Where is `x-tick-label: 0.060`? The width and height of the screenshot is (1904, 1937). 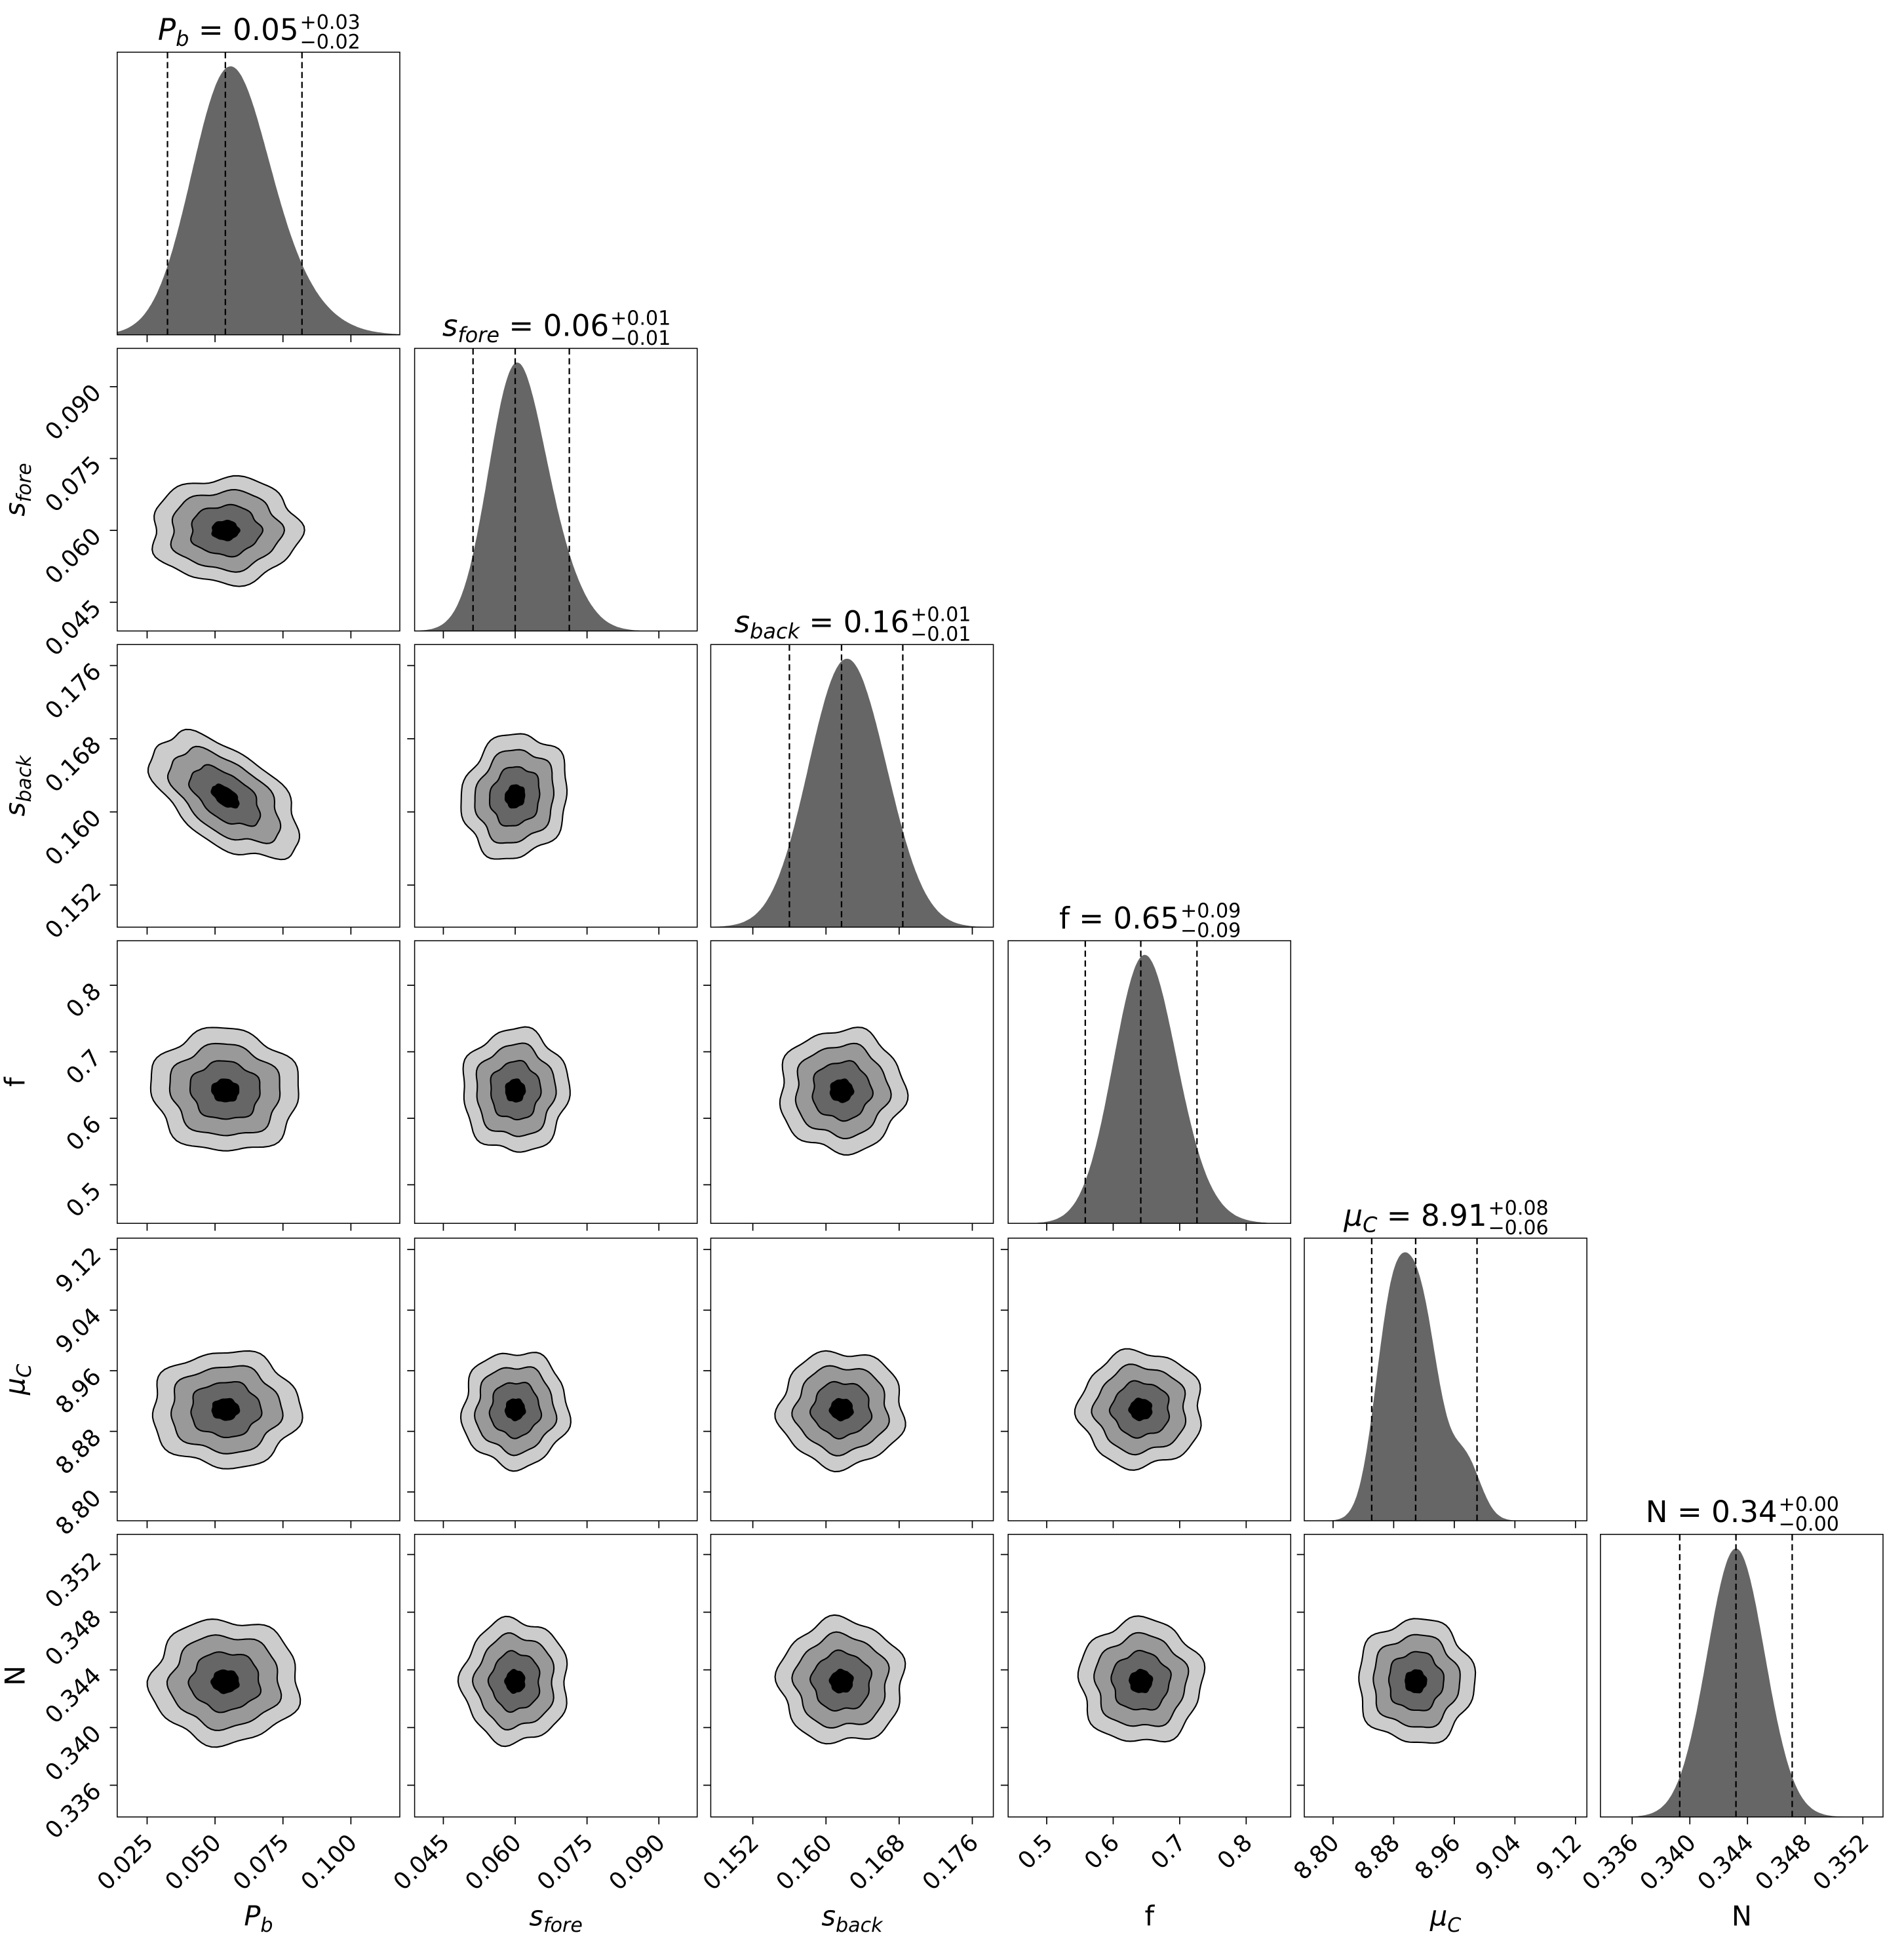 x-tick-label: 0.060 is located at coordinates (493, 1862).